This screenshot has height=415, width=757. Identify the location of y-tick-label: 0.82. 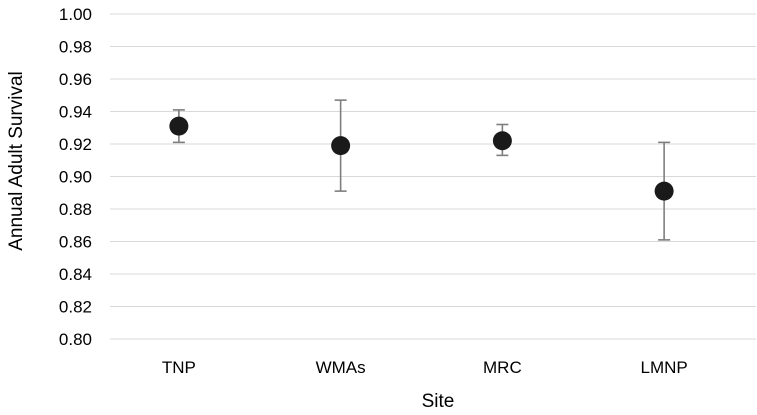
(75, 307).